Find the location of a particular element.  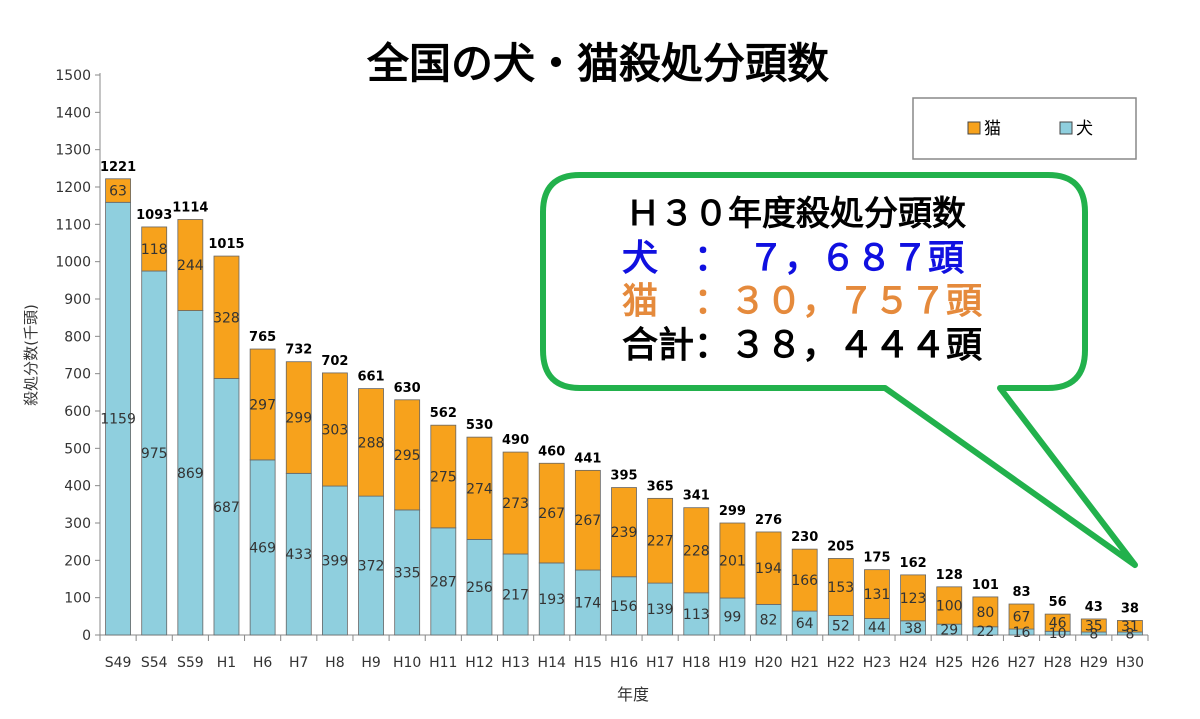

x-tick-label: H8 is located at coordinates (334, 663).